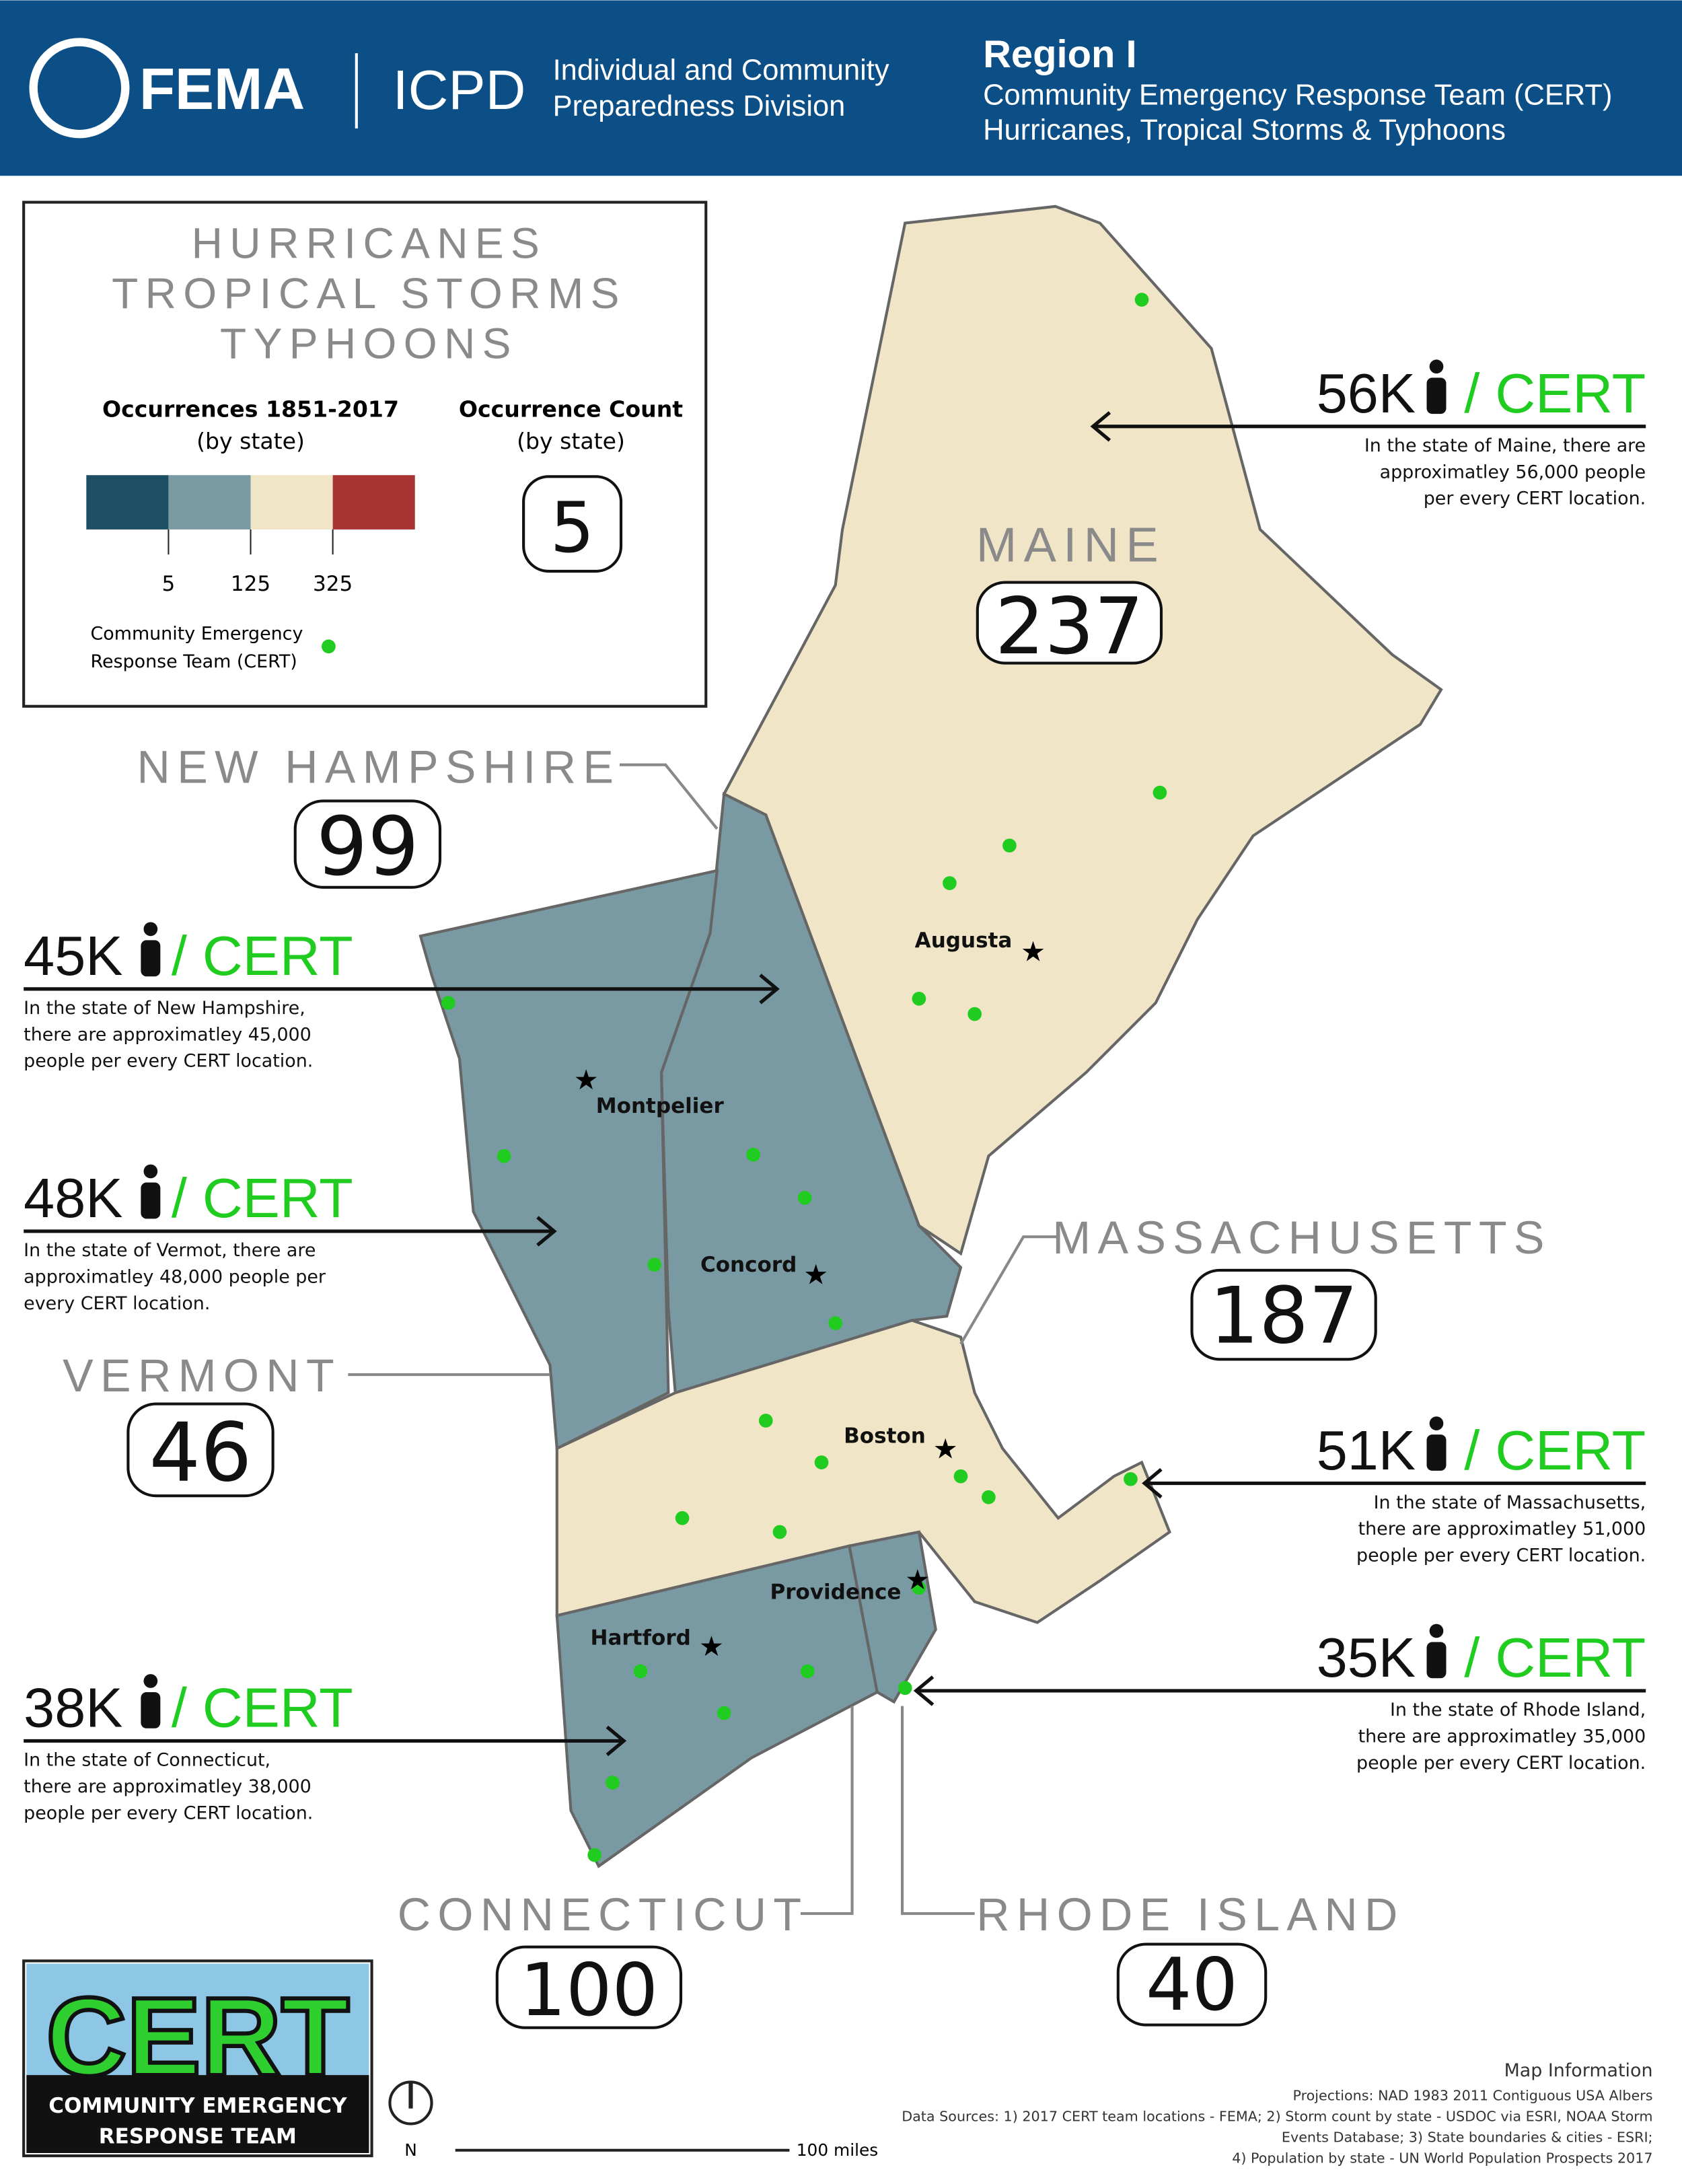  What do you see at coordinates (79, 88) in the screenshot?
I see `dhs-seal-inner` at bounding box center [79, 88].